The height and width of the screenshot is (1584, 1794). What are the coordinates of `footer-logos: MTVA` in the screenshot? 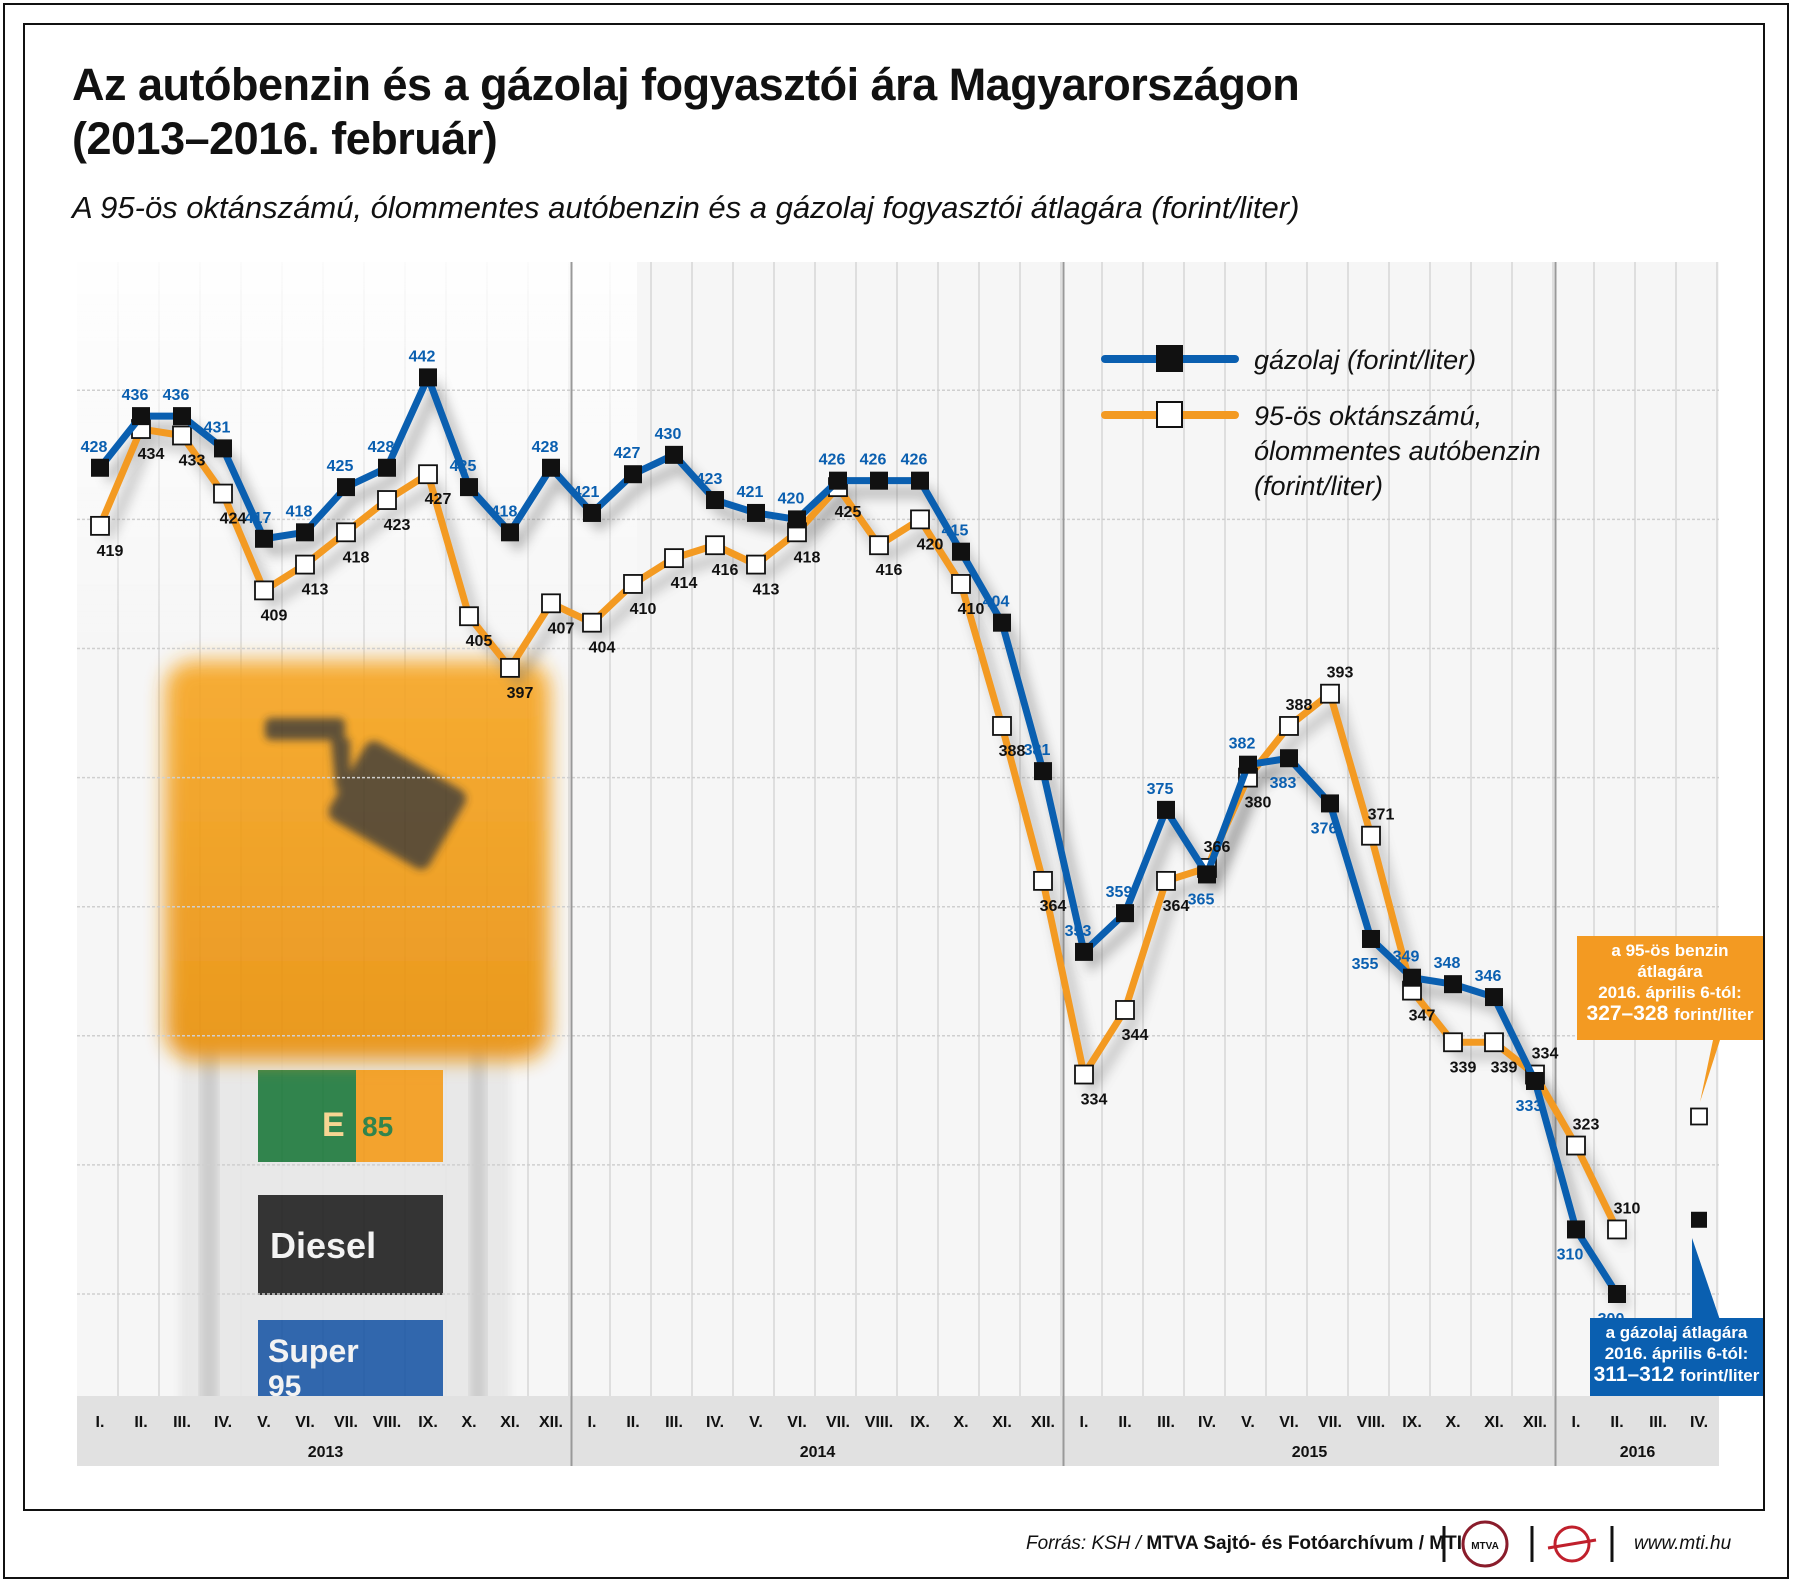 It's located at (1528, 1544).